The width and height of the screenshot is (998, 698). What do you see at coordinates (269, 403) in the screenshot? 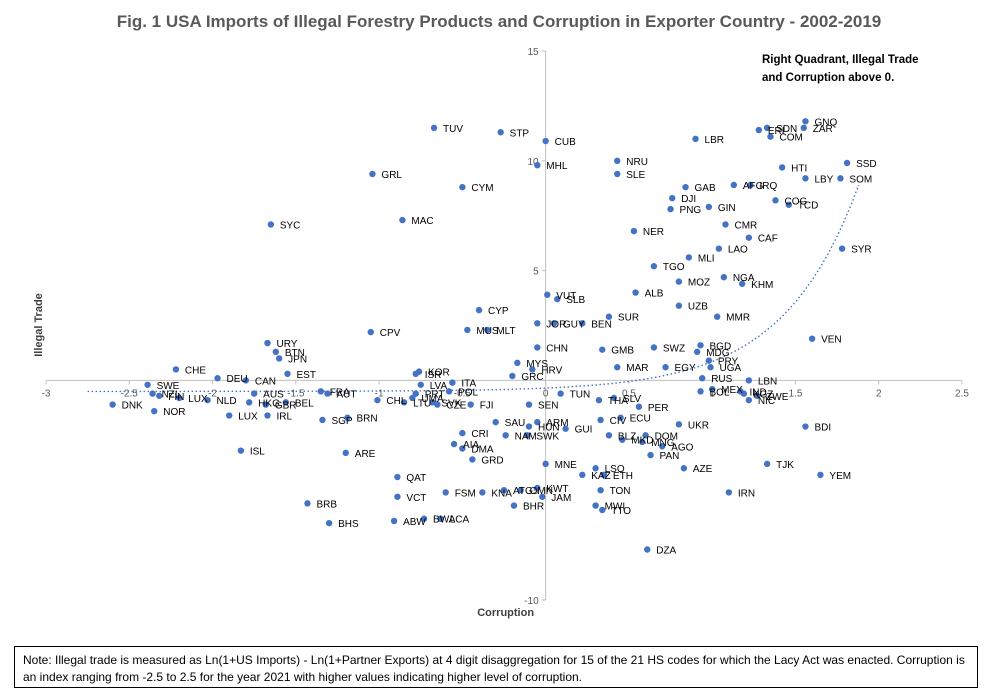
I see `data-label-hkg: HKG` at bounding box center [269, 403].